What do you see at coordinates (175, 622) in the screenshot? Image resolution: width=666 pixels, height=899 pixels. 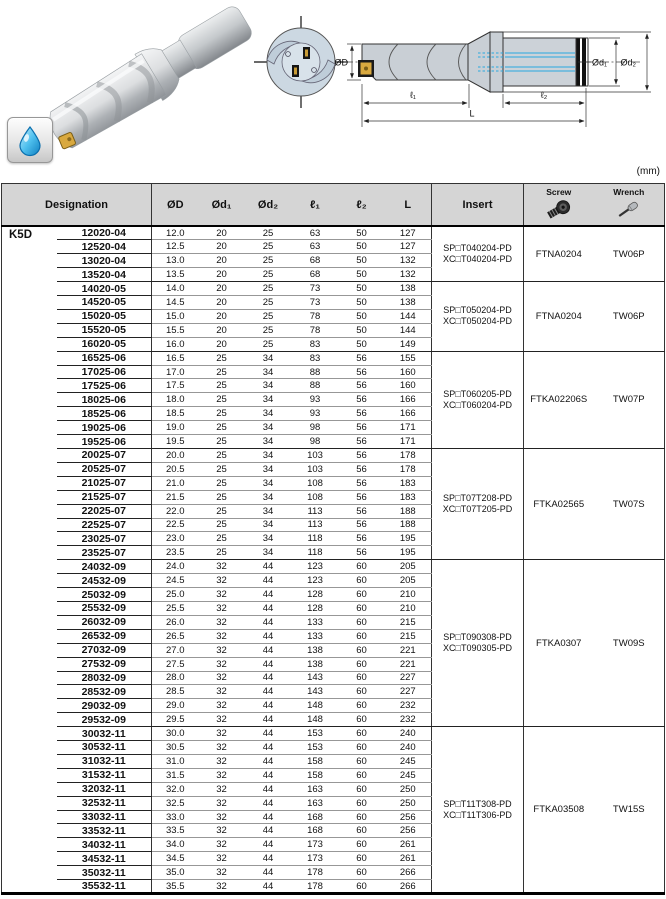 I see `od-cell: 26.0` at bounding box center [175, 622].